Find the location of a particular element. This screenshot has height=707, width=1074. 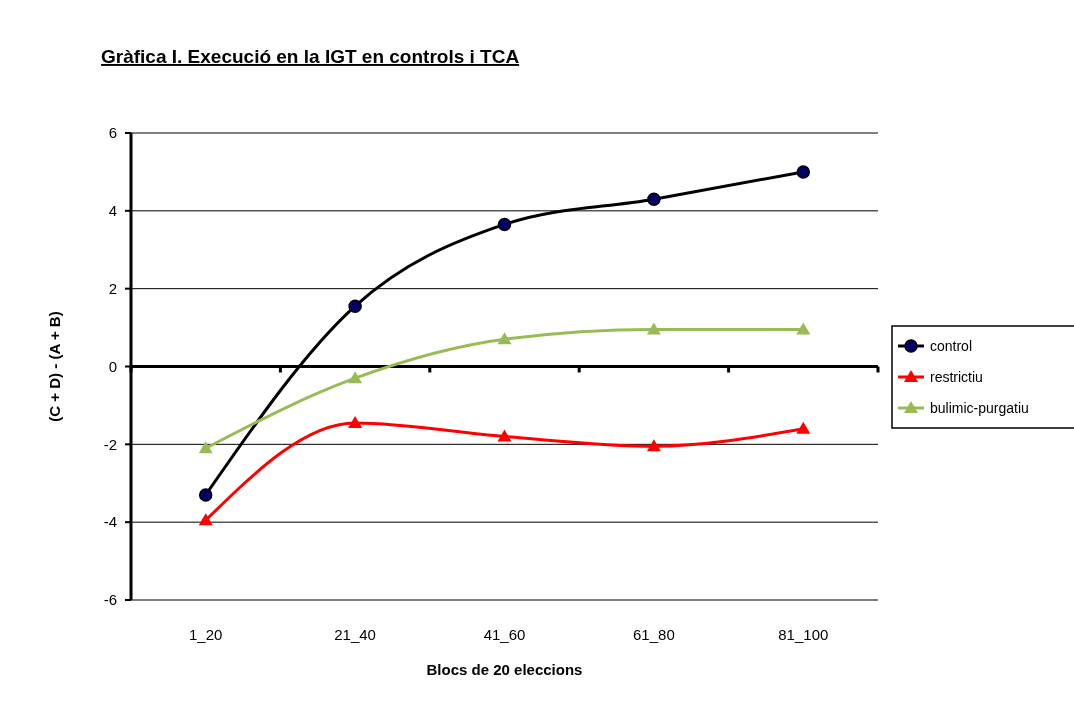

y-tick-label: 4 is located at coordinates (112, 211).